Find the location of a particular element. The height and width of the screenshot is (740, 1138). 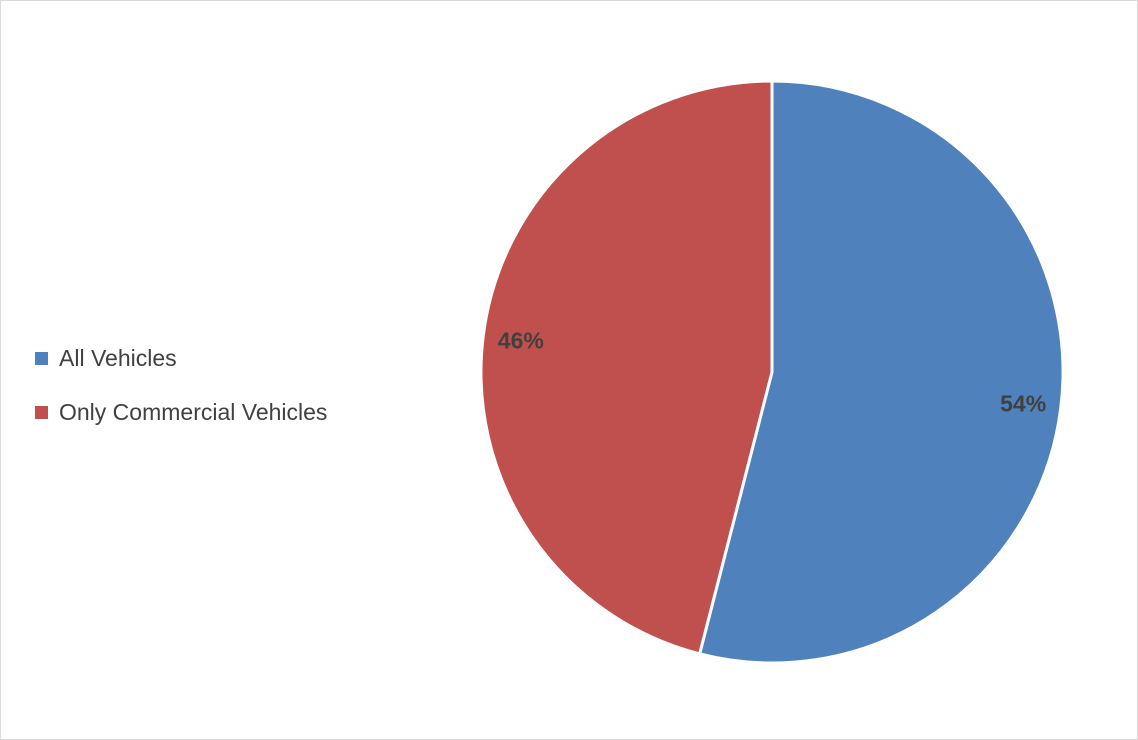

legend: All Vehicles Only Commercial Vehicles is located at coordinates (181, 385).